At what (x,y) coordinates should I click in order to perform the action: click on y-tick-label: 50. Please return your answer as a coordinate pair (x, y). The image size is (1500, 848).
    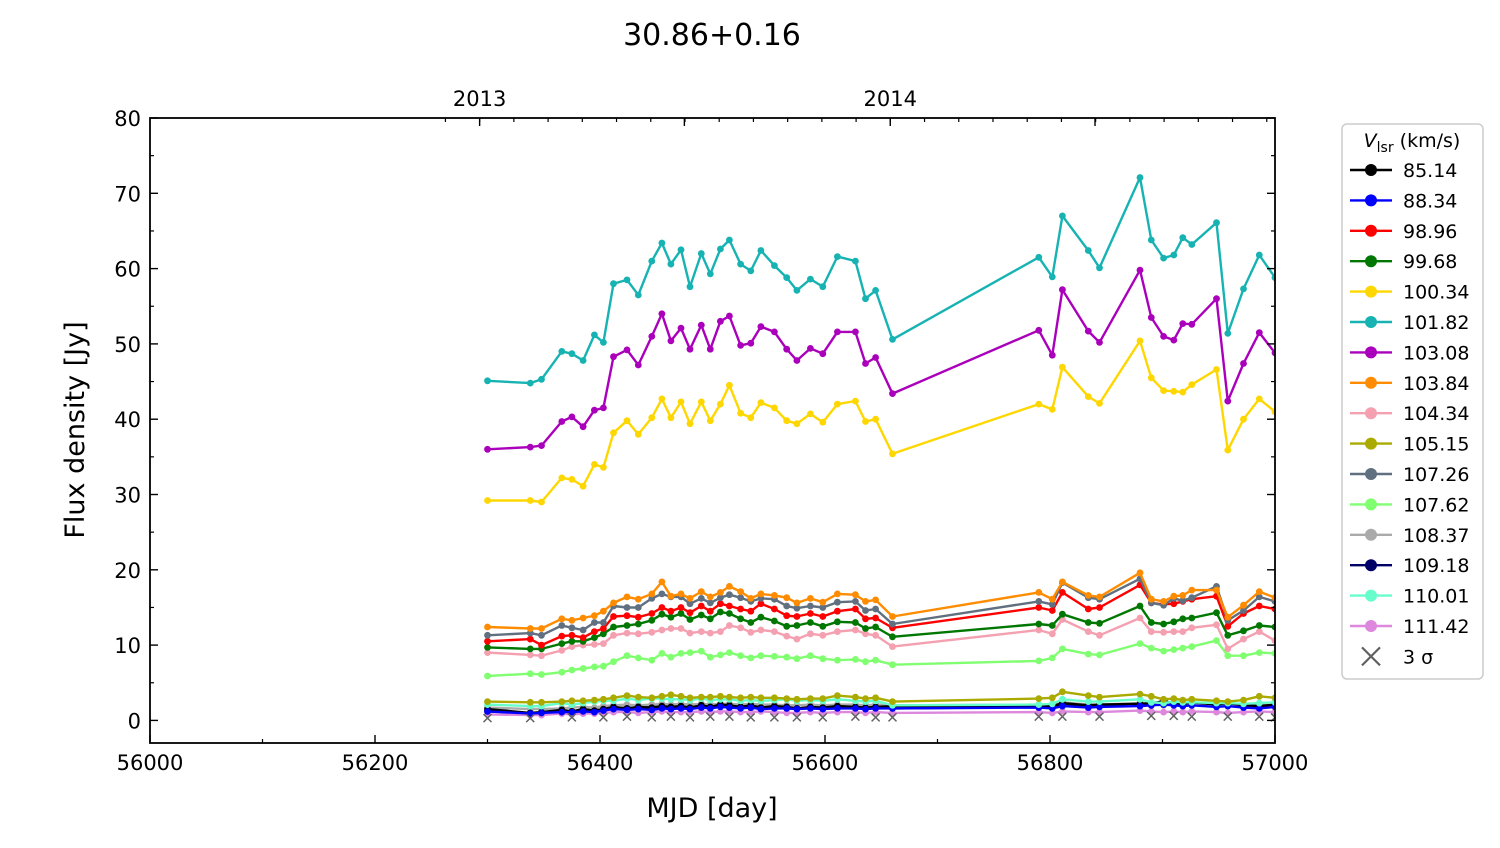
    Looking at the image, I should click on (127, 345).